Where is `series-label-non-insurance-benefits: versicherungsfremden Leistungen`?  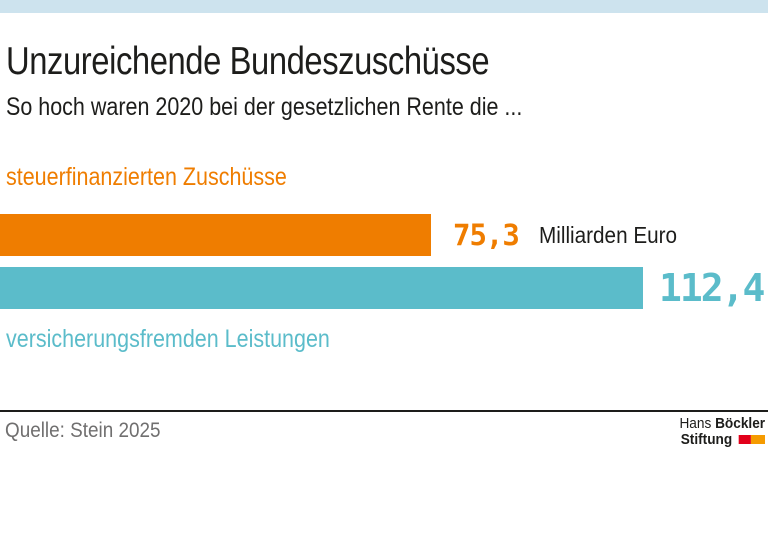 series-label-non-insurance-benefits: versicherungsfremden Leistungen is located at coordinates (168, 339).